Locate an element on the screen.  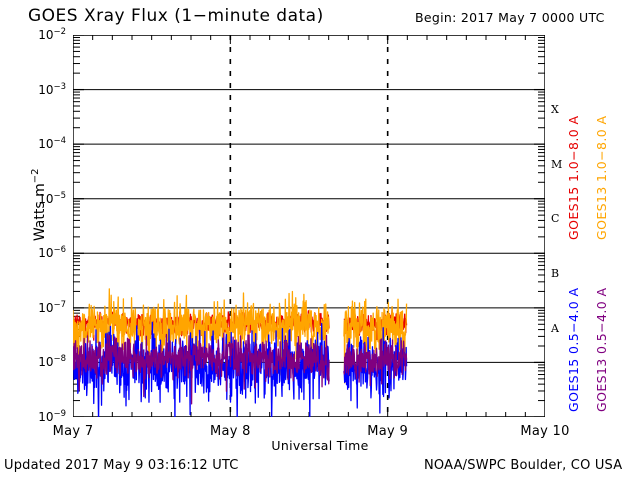
x-tick-label: May 9 is located at coordinates (388, 431).